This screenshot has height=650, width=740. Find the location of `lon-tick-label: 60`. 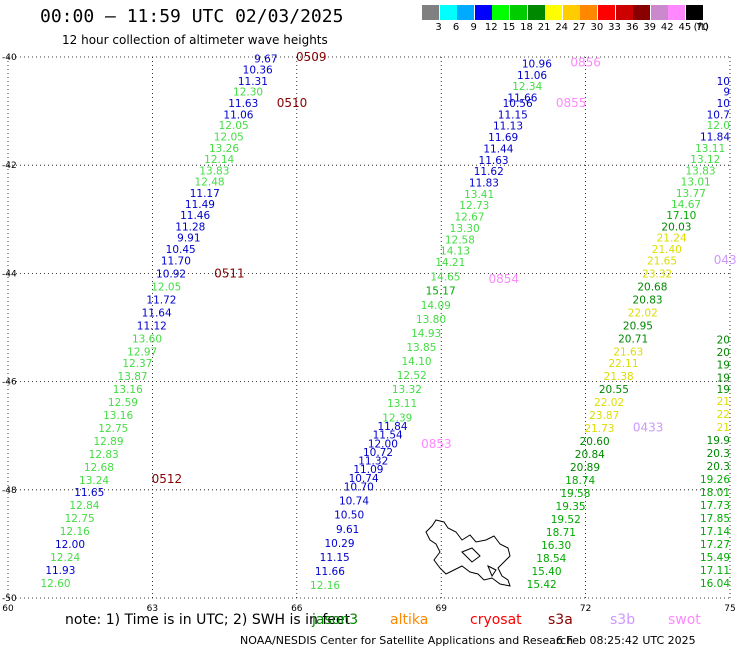

lon-tick-label: 60 is located at coordinates (8, 609).